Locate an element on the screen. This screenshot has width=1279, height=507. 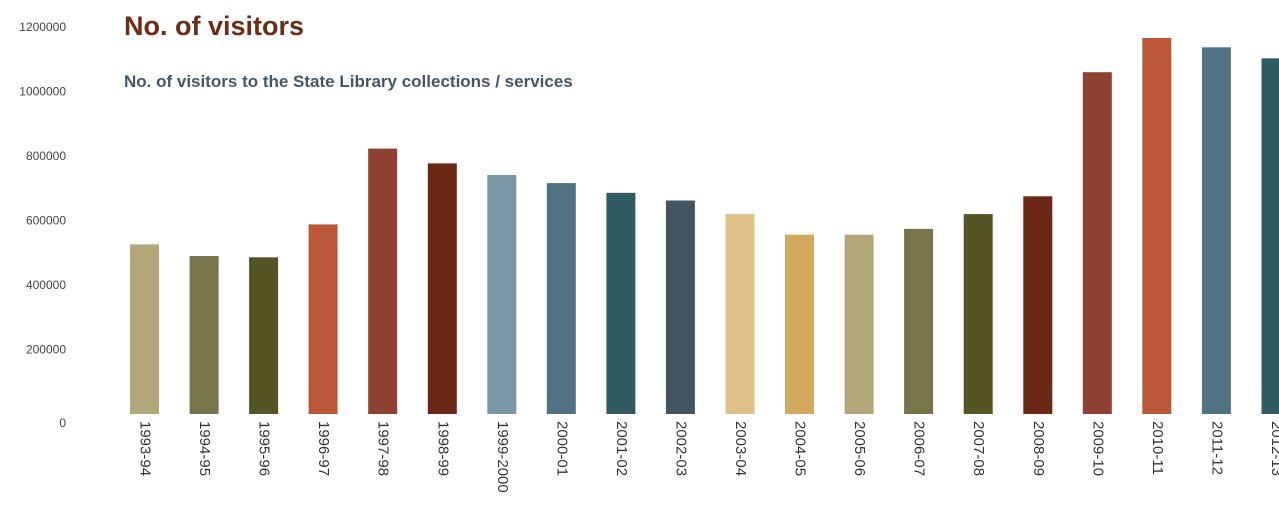
x-tick-label: 1993-94 is located at coordinates (145, 448).